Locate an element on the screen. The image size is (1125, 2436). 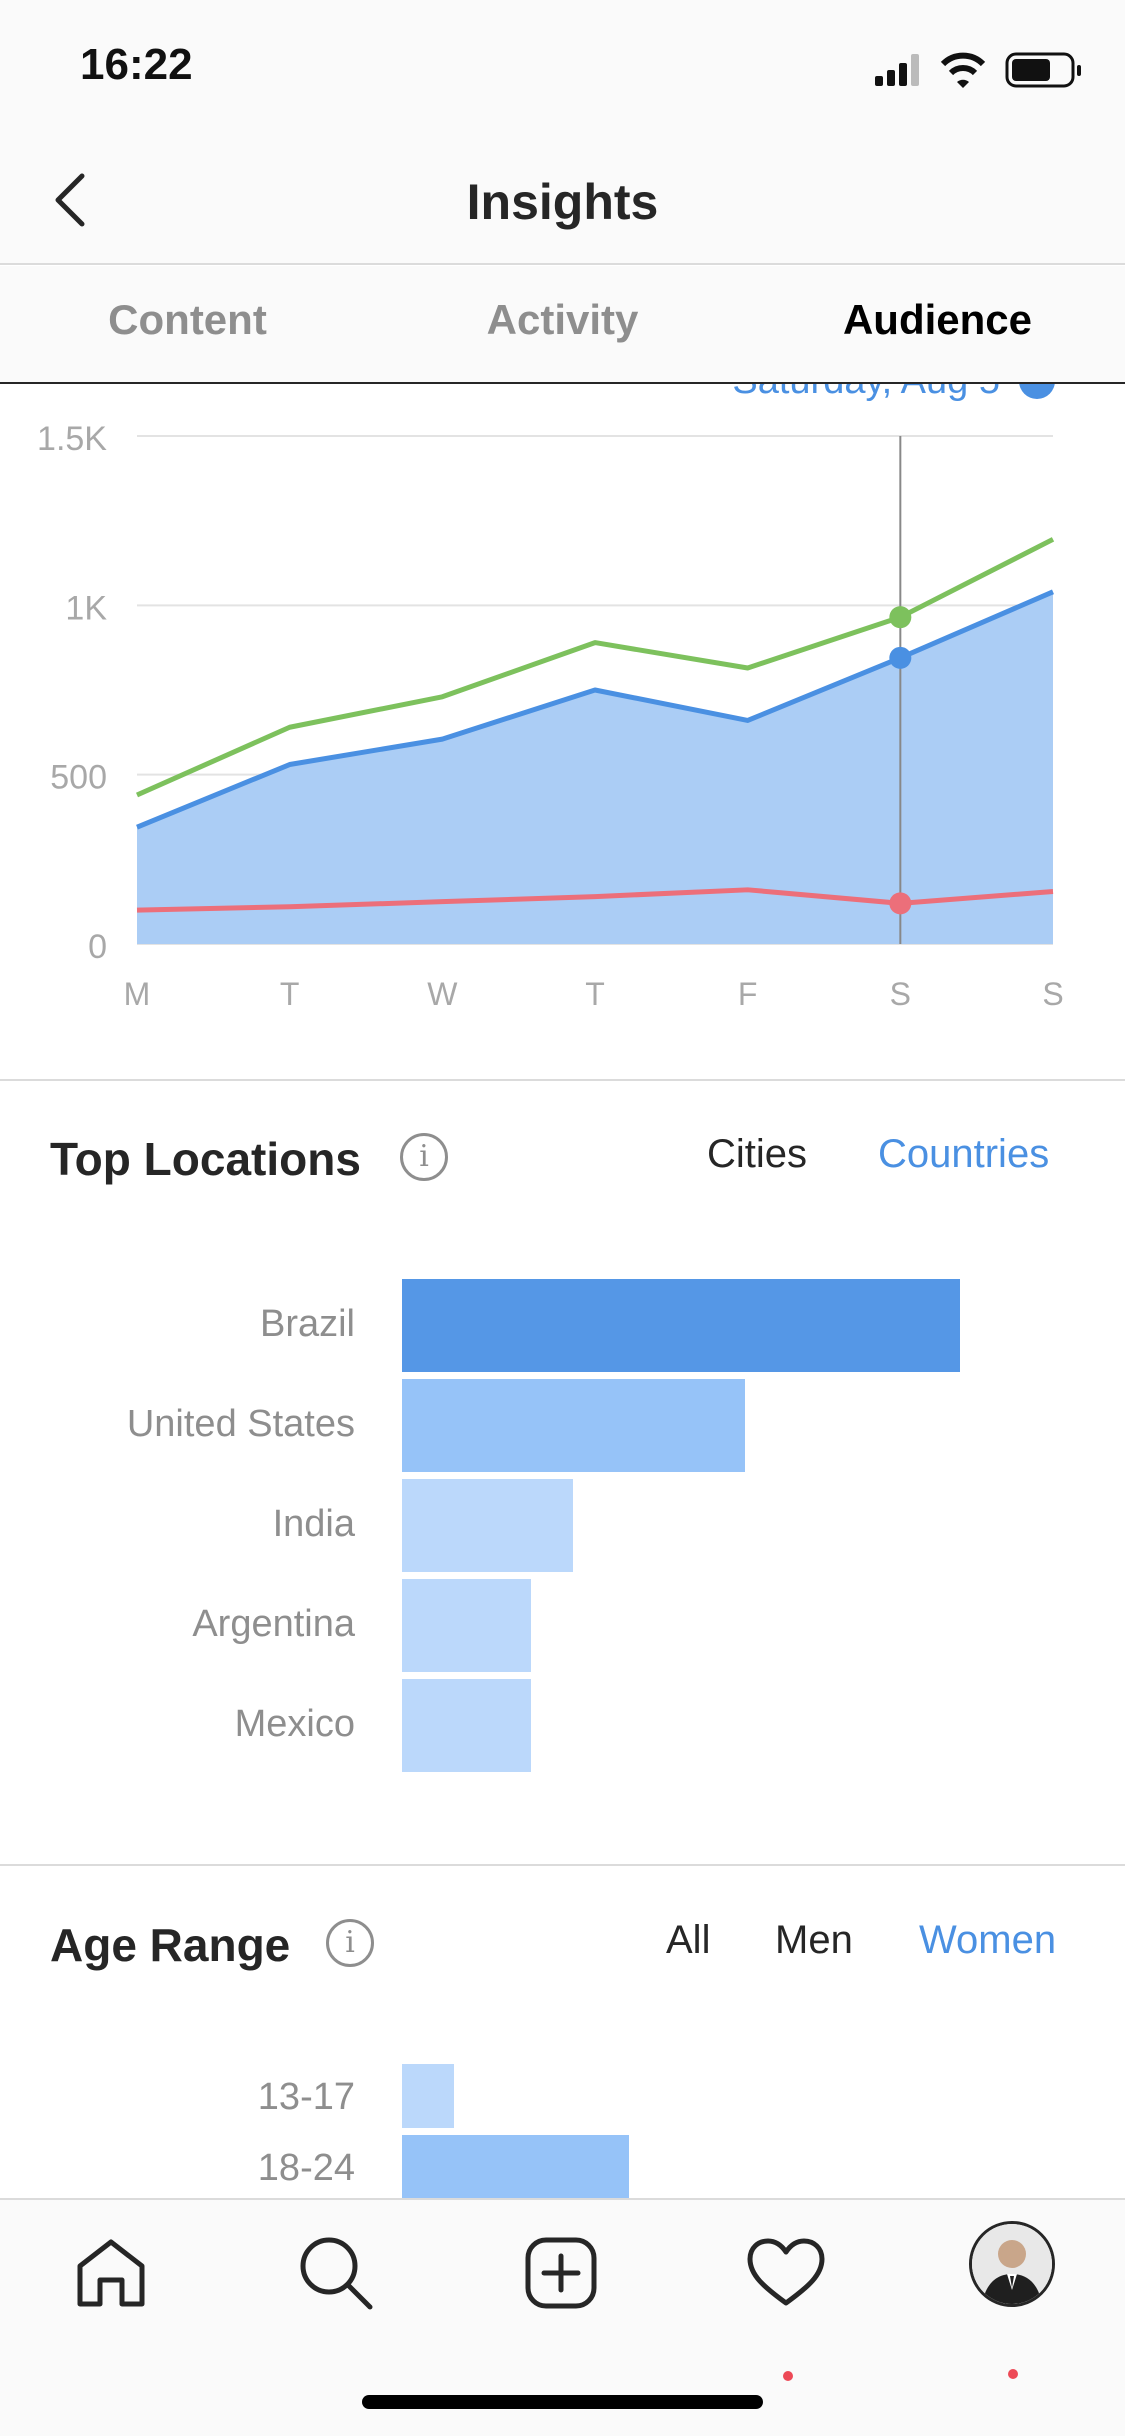
filter-men: Men is located at coordinates (814, 1940).